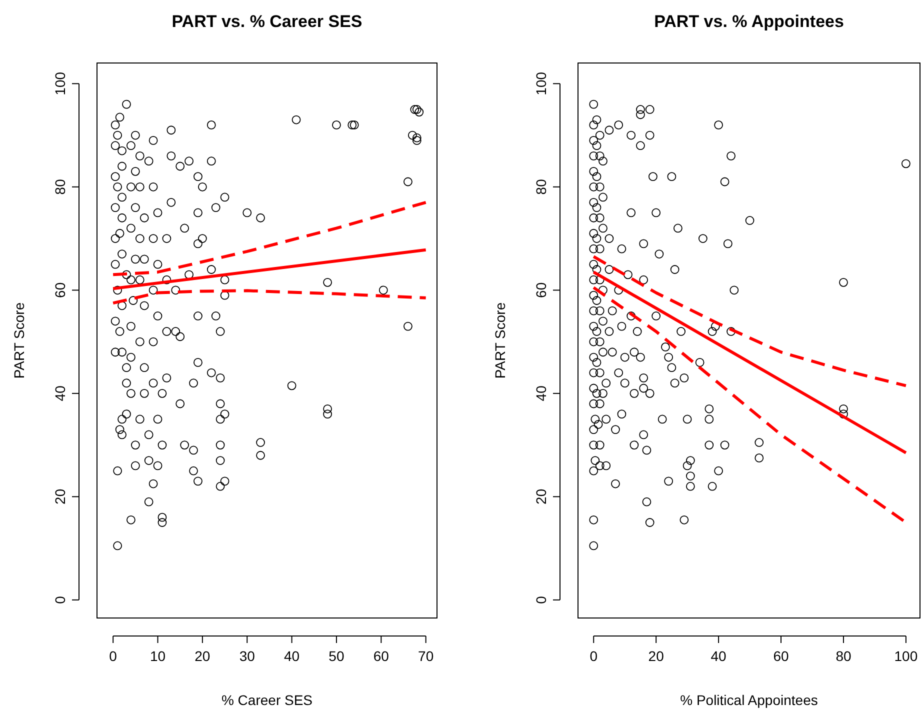 This screenshot has width=923, height=715. Describe the element at coordinates (906, 656) in the screenshot. I see `x-tick-label: 100` at that location.